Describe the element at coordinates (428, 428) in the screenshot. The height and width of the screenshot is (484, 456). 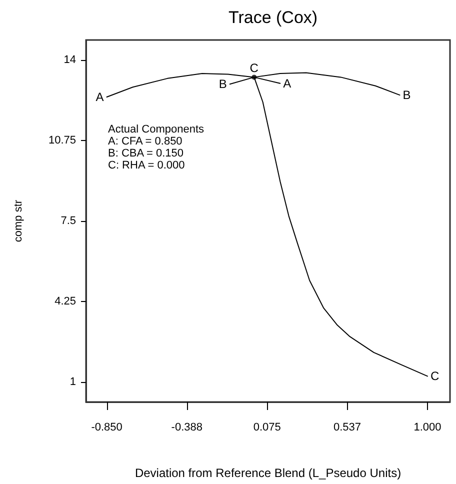
I see `x-tick-label: 1.000` at that location.